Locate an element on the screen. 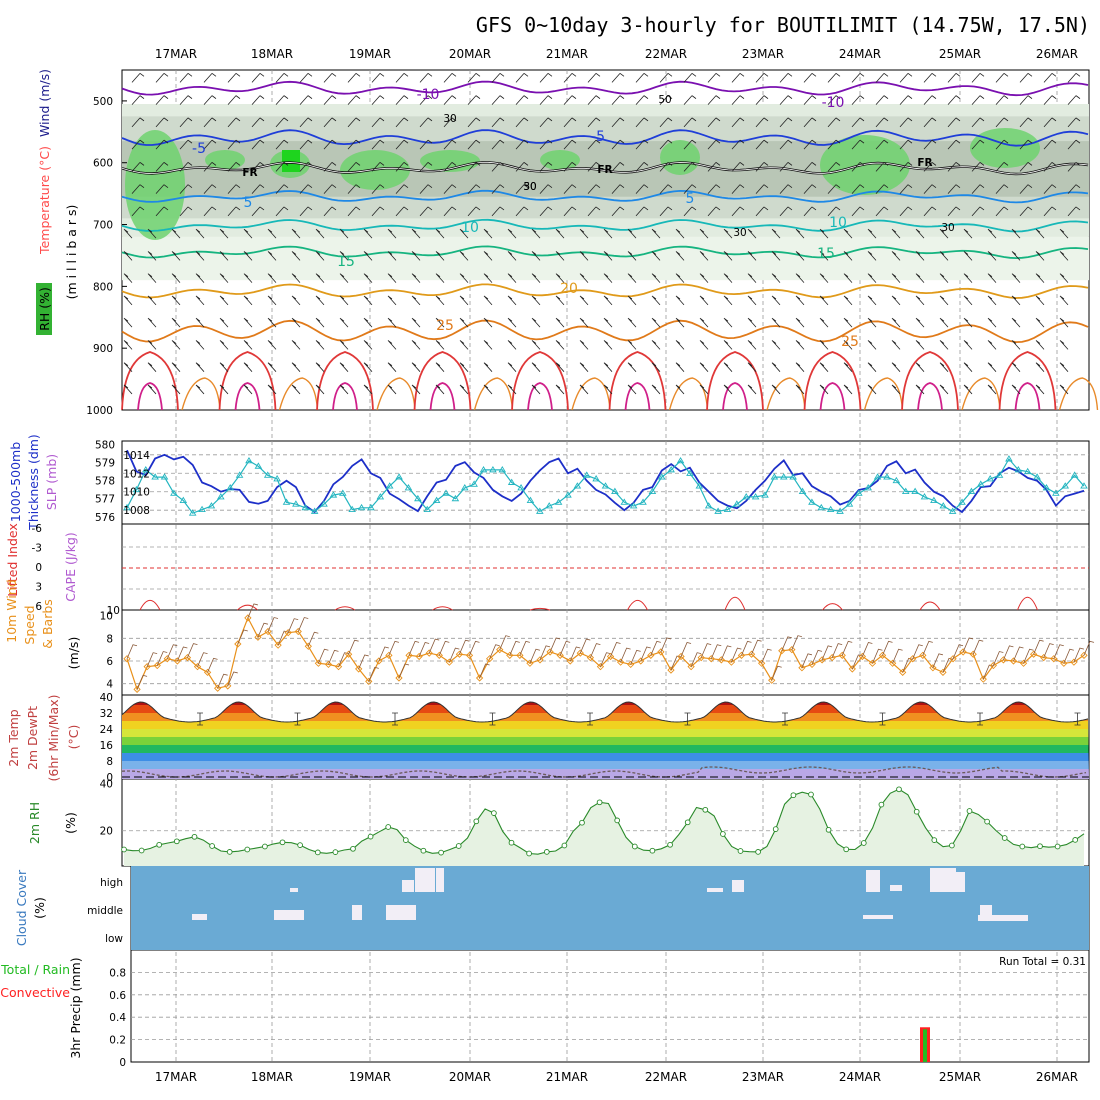 The image size is (1100, 1100). temp-tick: 0 is located at coordinates (109, 778).